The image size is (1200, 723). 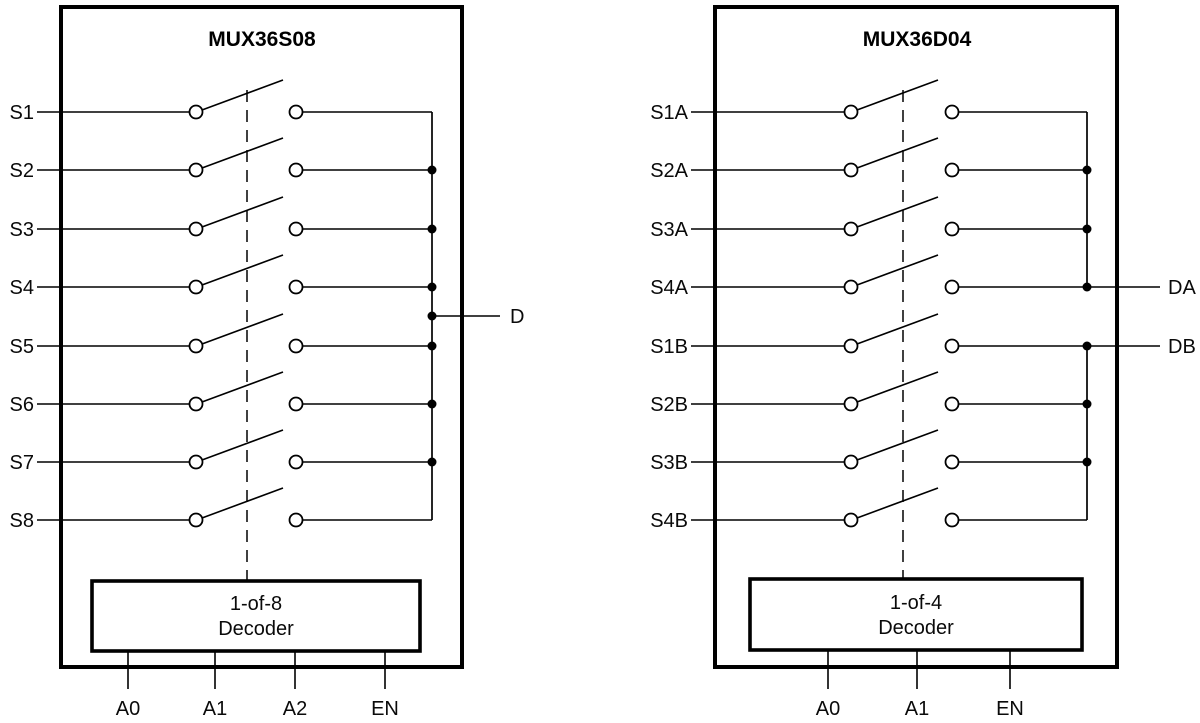 What do you see at coordinates (256, 616) in the screenshot?
I see `mux36s08-decoder-box` at bounding box center [256, 616].